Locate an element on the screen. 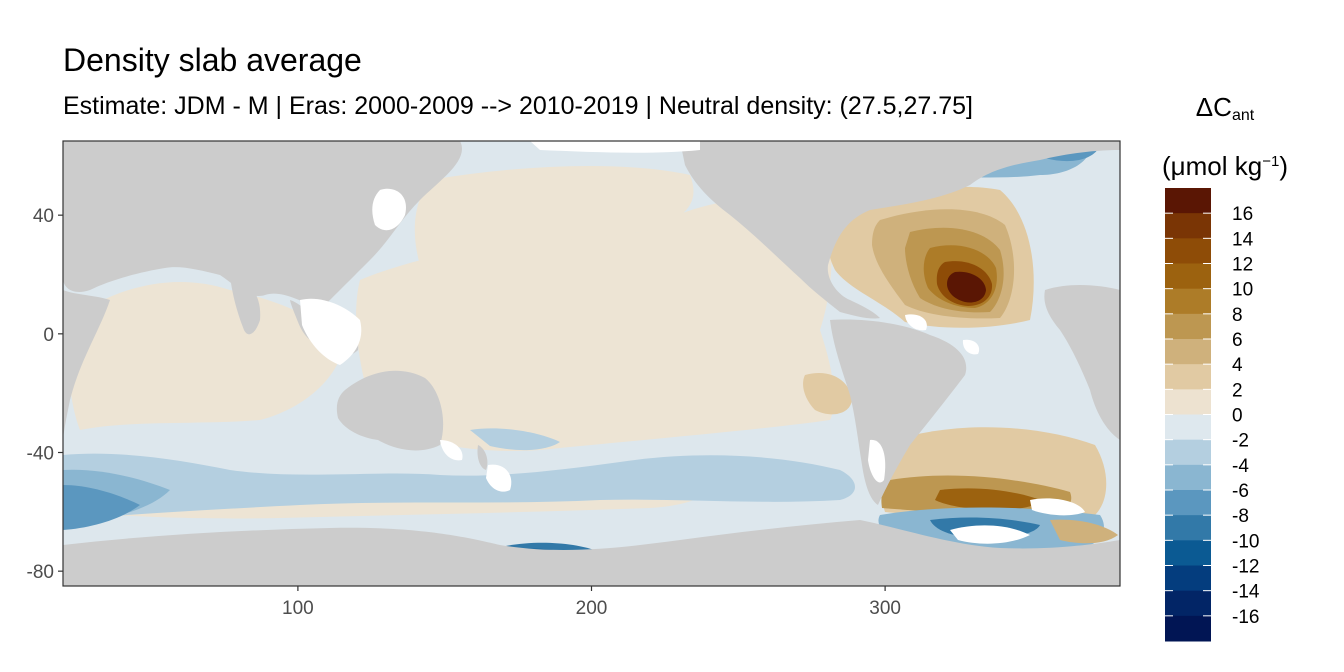  missing-okhotsk is located at coordinates (389, 209).